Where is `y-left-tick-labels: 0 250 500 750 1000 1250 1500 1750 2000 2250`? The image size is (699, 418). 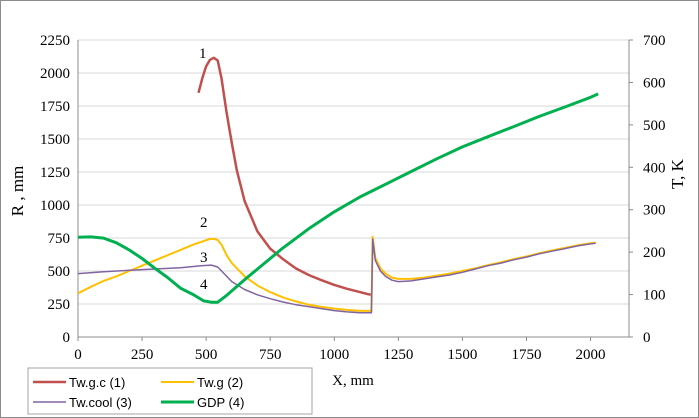
y-left-tick-labels: 0 250 500 750 1000 1250 1500 1750 2000 2250 is located at coordinates (55, 189).